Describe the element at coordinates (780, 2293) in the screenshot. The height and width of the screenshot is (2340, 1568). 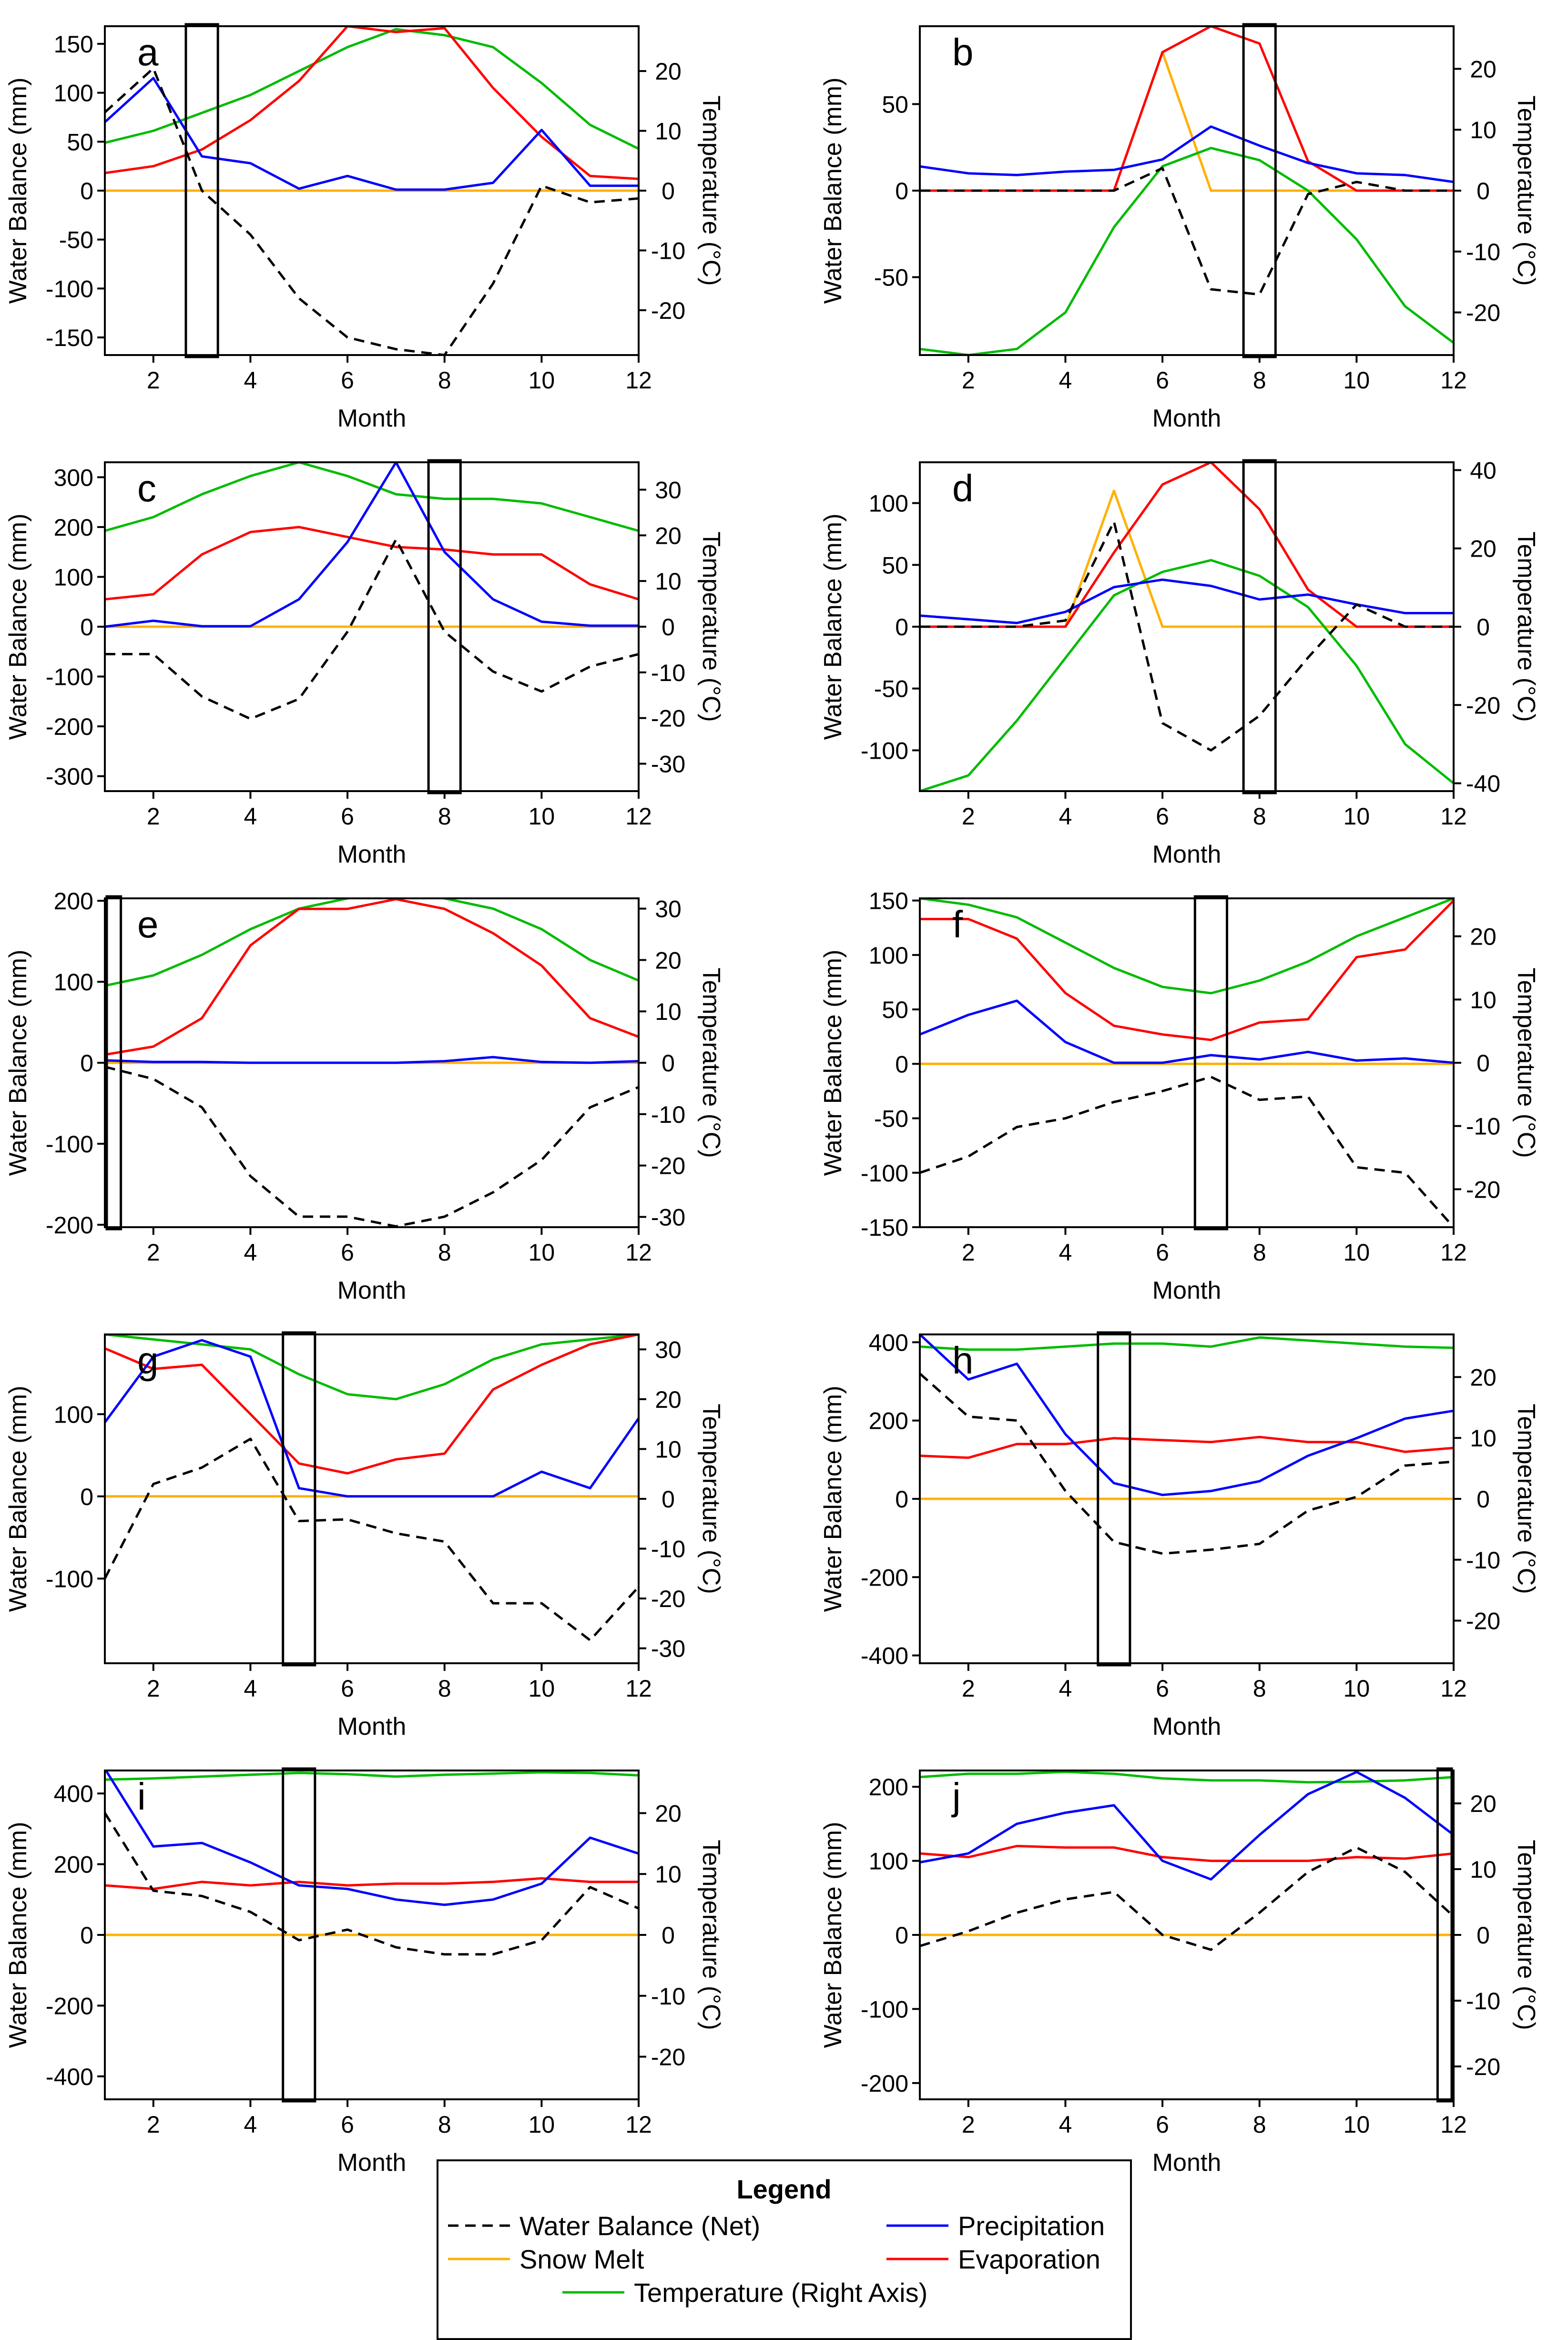
I see `legend-label-temperature: Temperature (Right Axis)` at that location.